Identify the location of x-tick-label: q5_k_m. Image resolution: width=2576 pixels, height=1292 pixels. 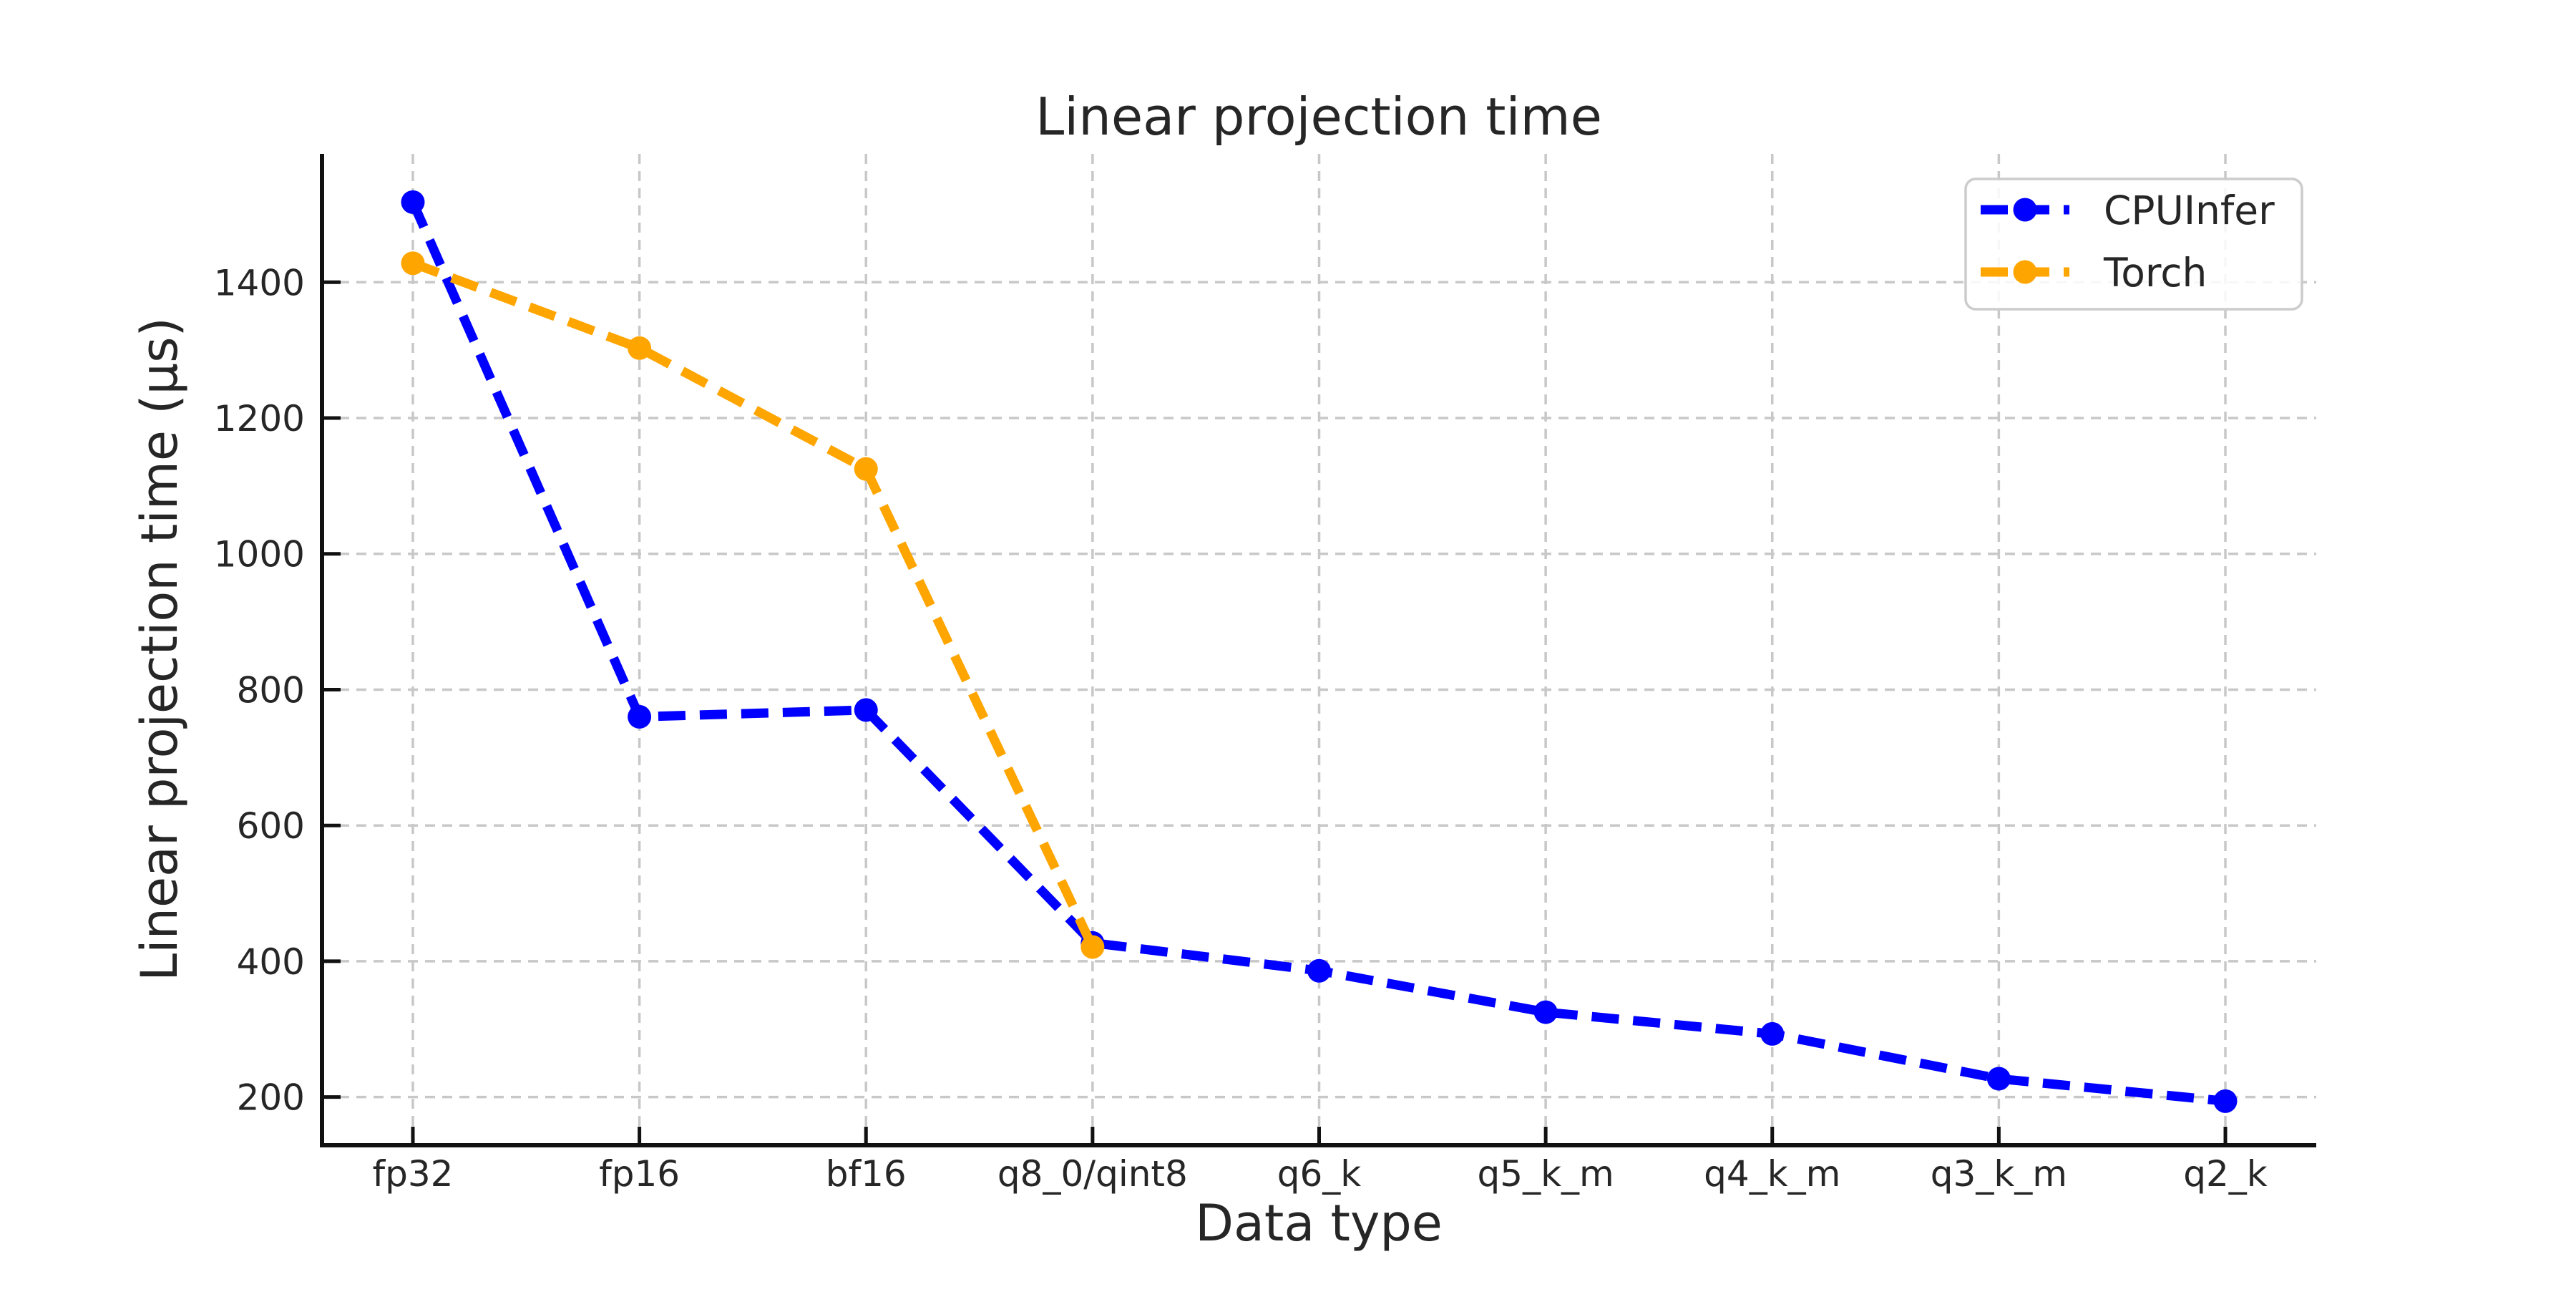
(1546, 1174).